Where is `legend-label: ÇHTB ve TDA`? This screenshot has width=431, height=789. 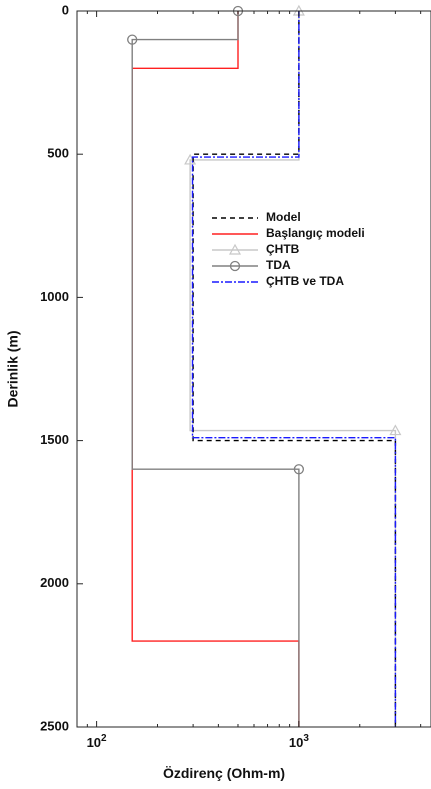
legend-label: ÇHTB ve TDA is located at coordinates (305, 281).